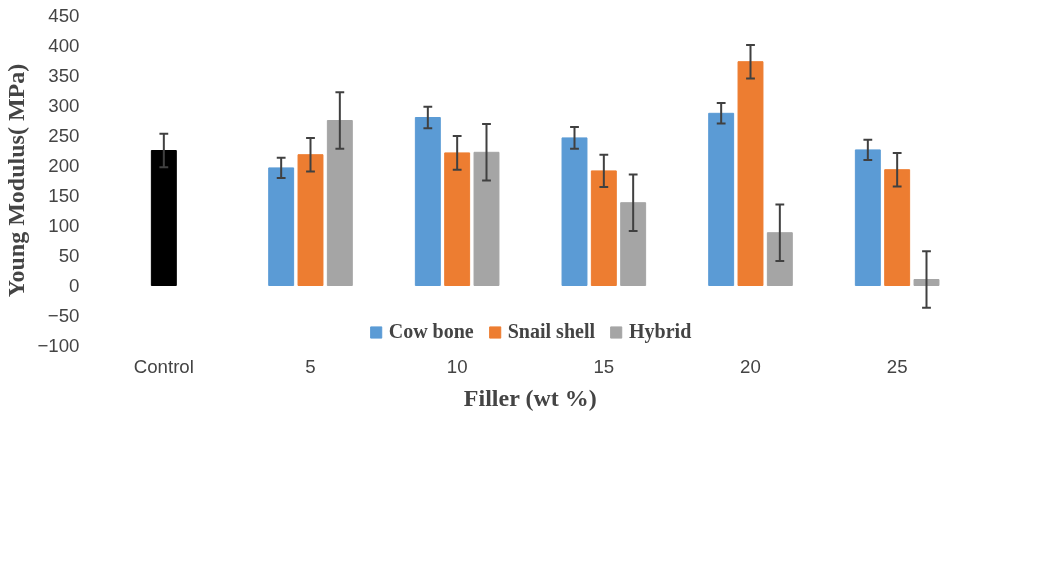 The height and width of the screenshot is (571, 1048). I want to click on x-tick-label: 20, so click(750, 366).